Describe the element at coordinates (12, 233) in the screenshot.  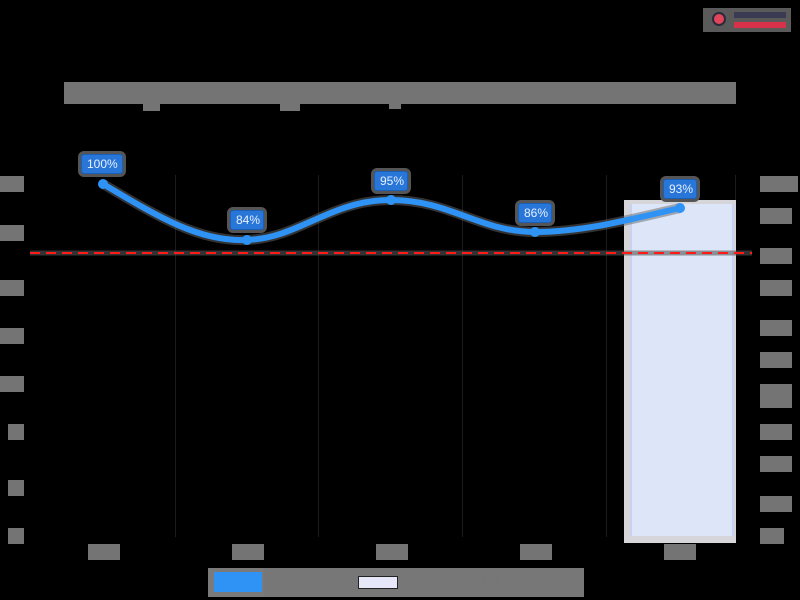
I see `y-left-tick: 90` at that location.